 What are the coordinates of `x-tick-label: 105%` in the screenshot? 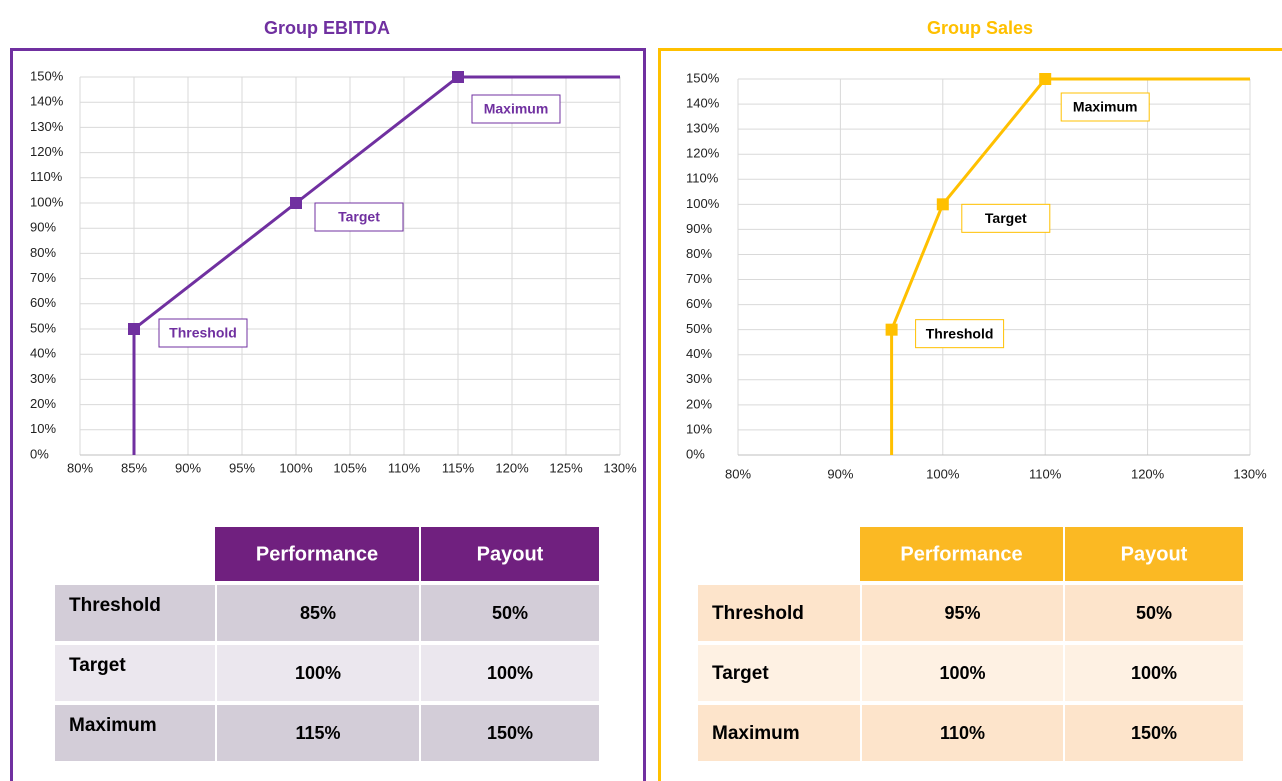 It's located at (350, 467).